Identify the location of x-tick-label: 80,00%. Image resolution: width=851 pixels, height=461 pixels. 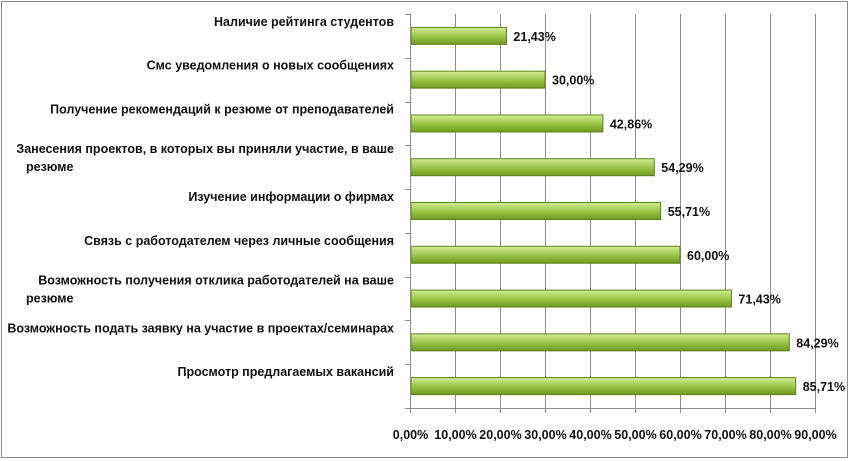
(770, 435).